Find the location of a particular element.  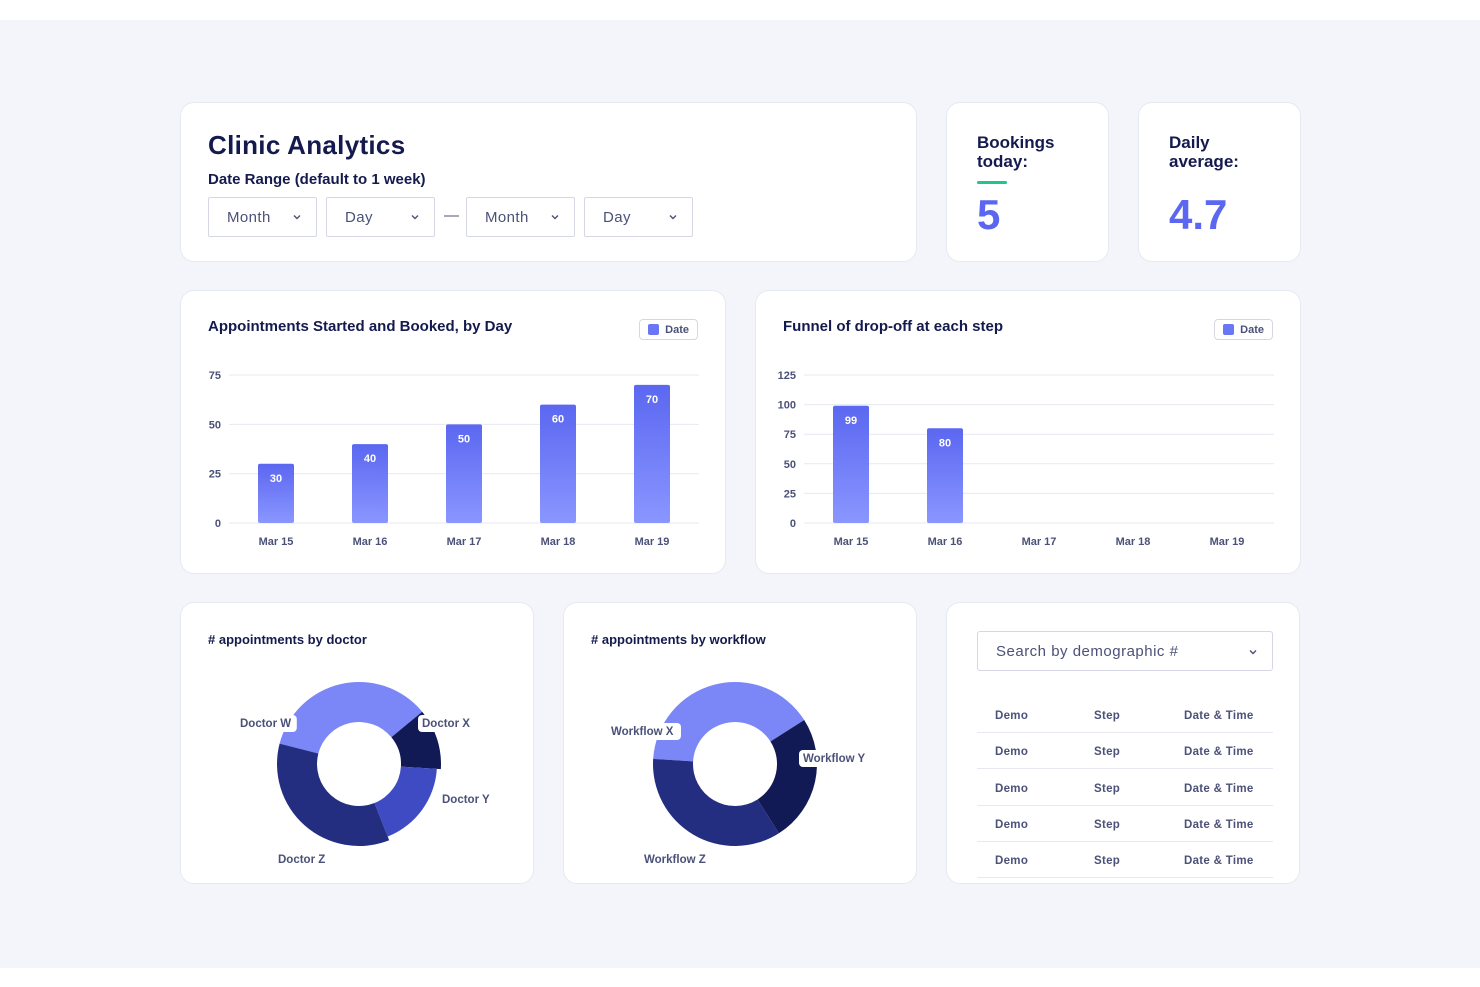

end-day-value: Day is located at coordinates (617, 217).